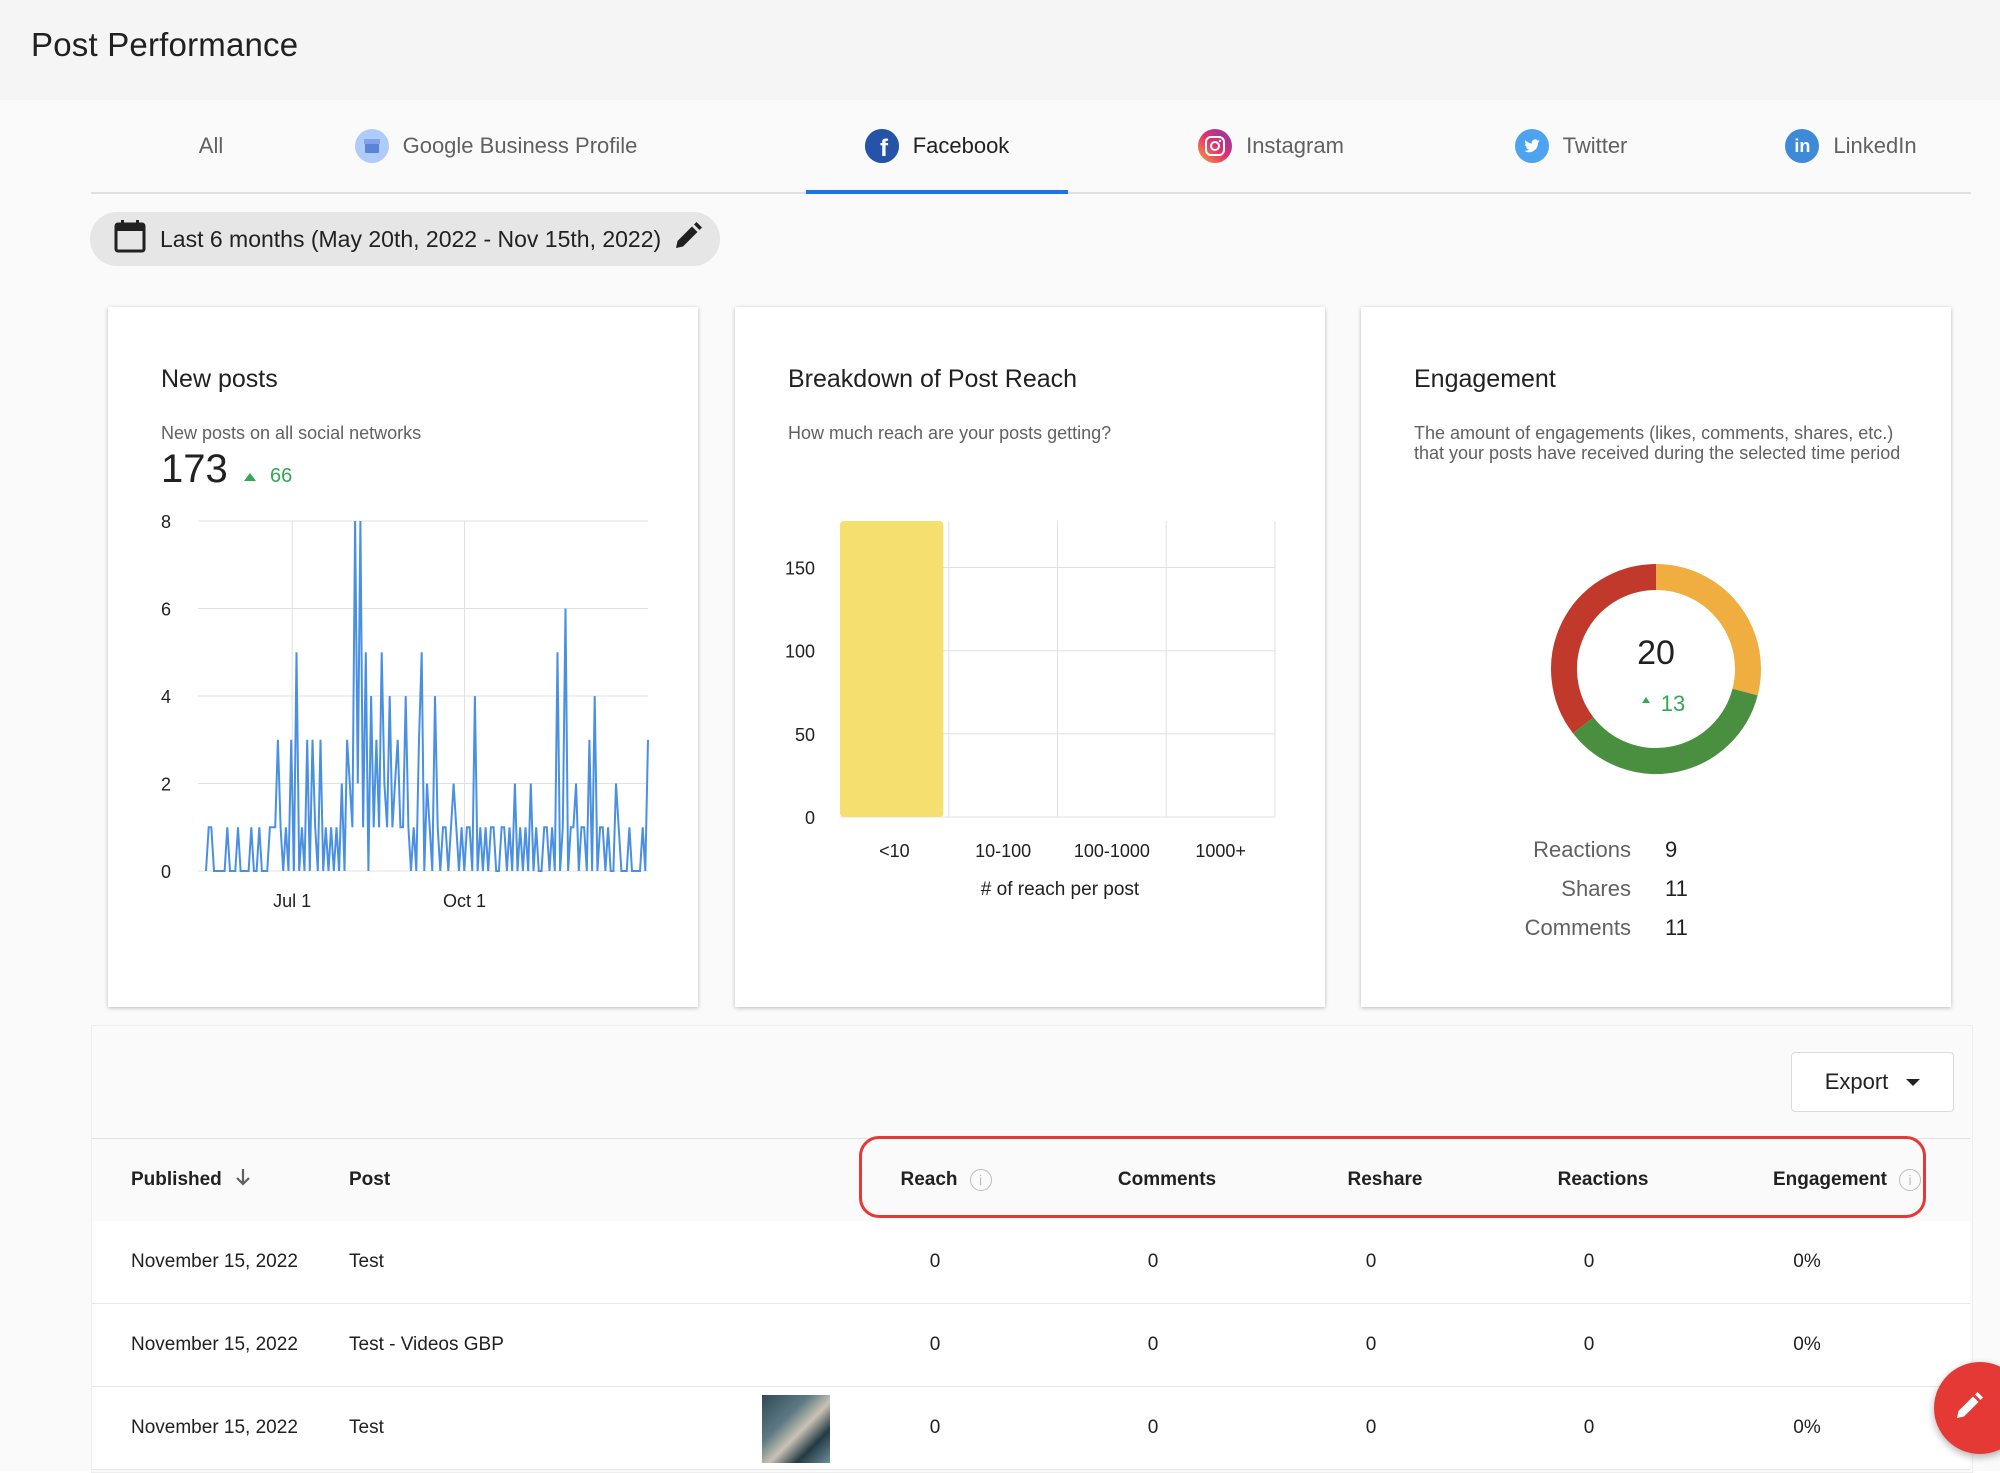 This screenshot has width=2000, height=1473. Describe the element at coordinates (176, 1179) in the screenshot. I see `column-header-label: Published` at that location.